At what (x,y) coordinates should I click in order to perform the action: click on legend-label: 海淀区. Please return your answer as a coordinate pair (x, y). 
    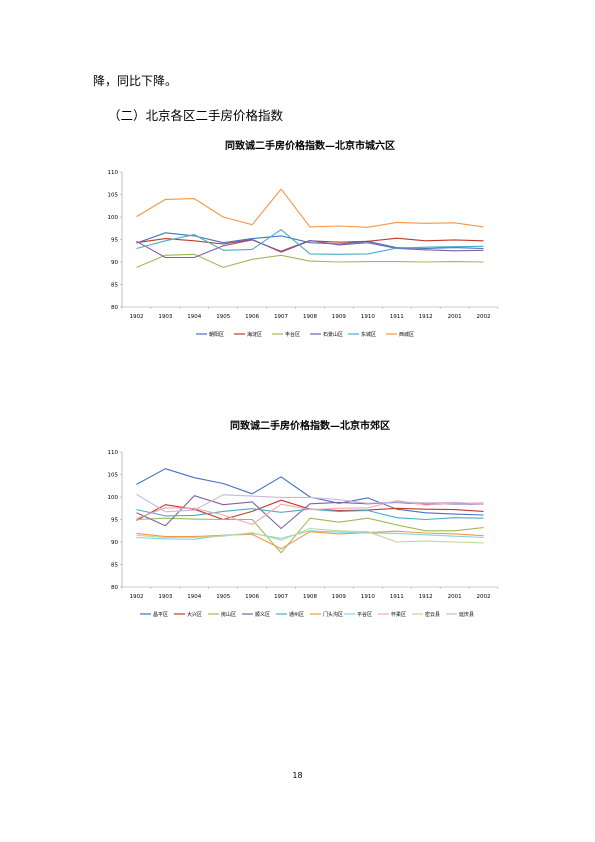
    Looking at the image, I should click on (254, 334).